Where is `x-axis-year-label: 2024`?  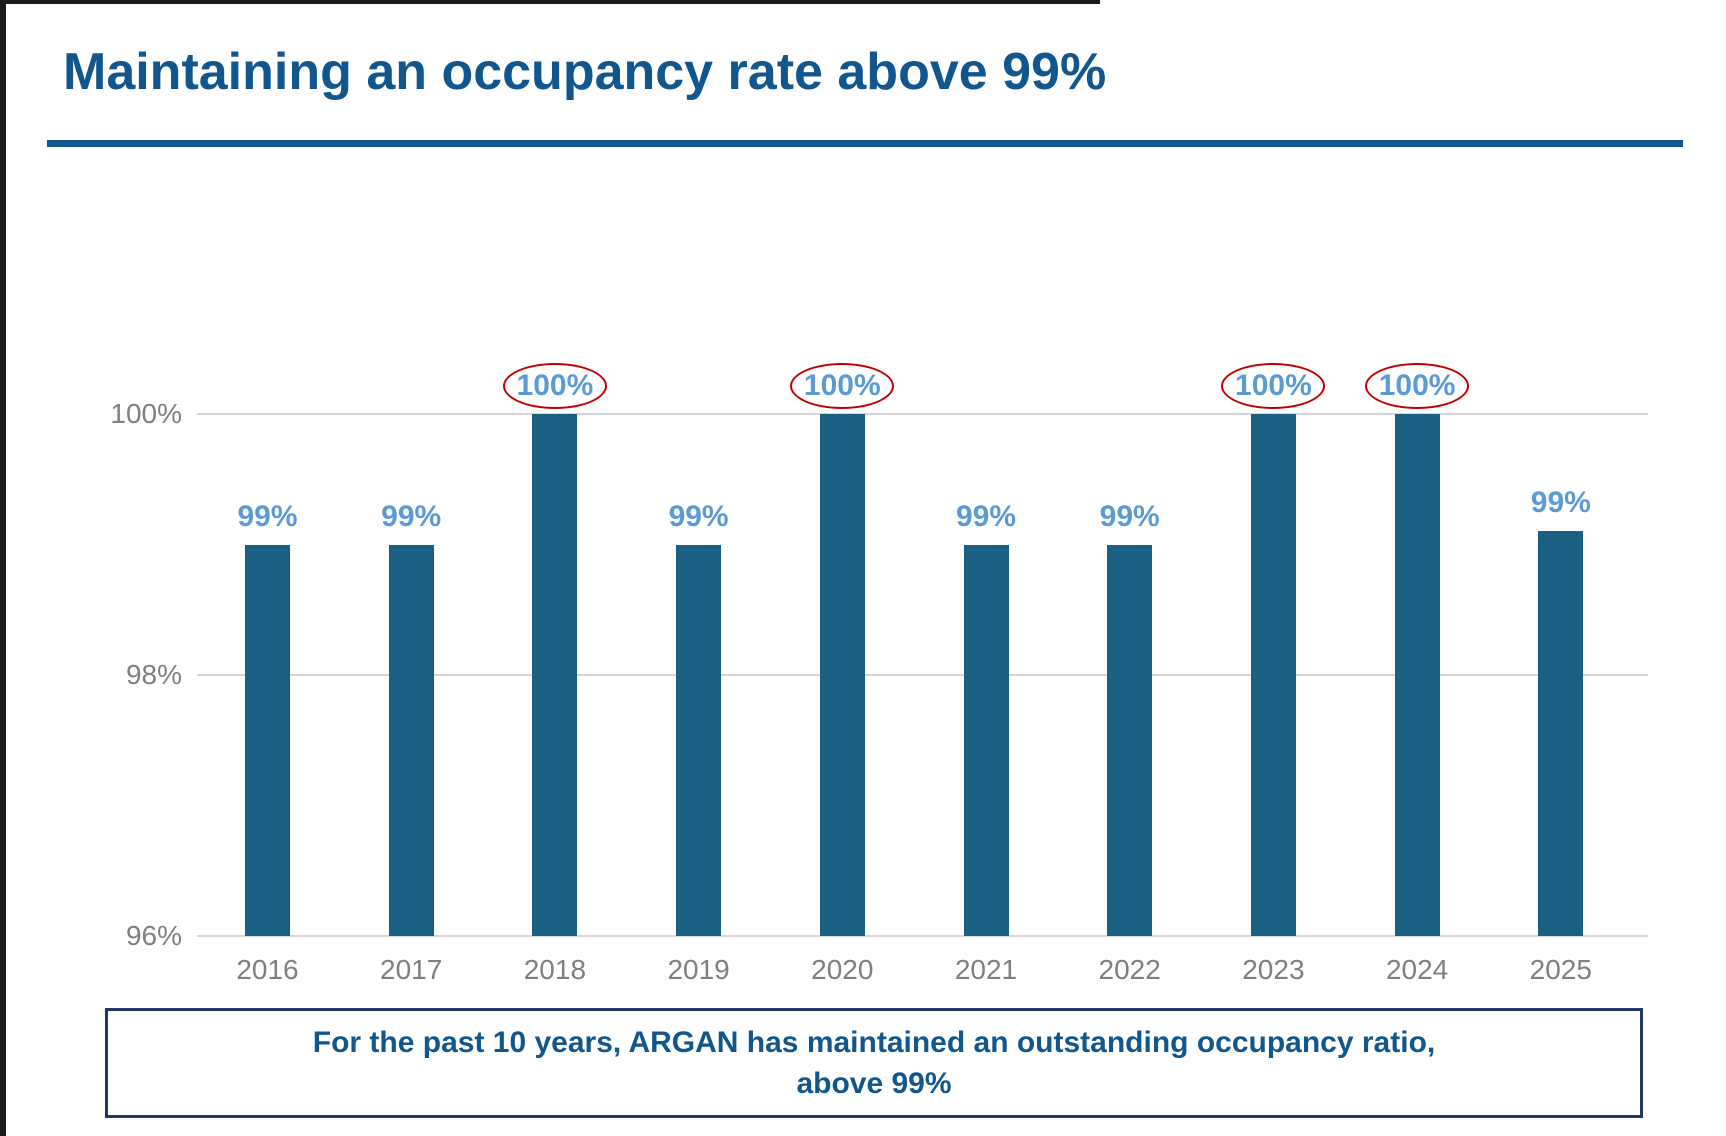 x-axis-year-label: 2024 is located at coordinates (1417, 969).